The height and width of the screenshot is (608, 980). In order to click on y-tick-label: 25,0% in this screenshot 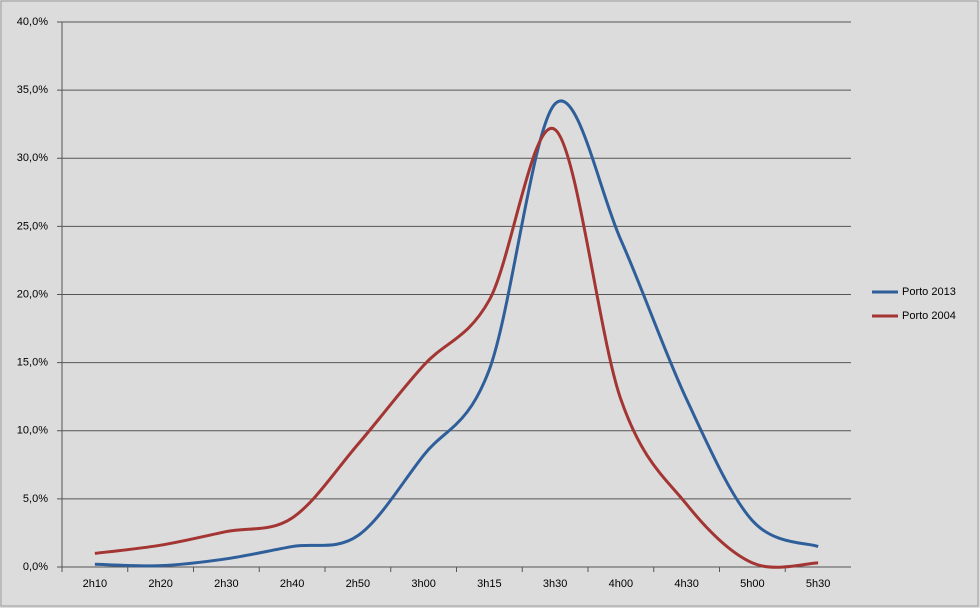, I will do `click(32, 226)`.